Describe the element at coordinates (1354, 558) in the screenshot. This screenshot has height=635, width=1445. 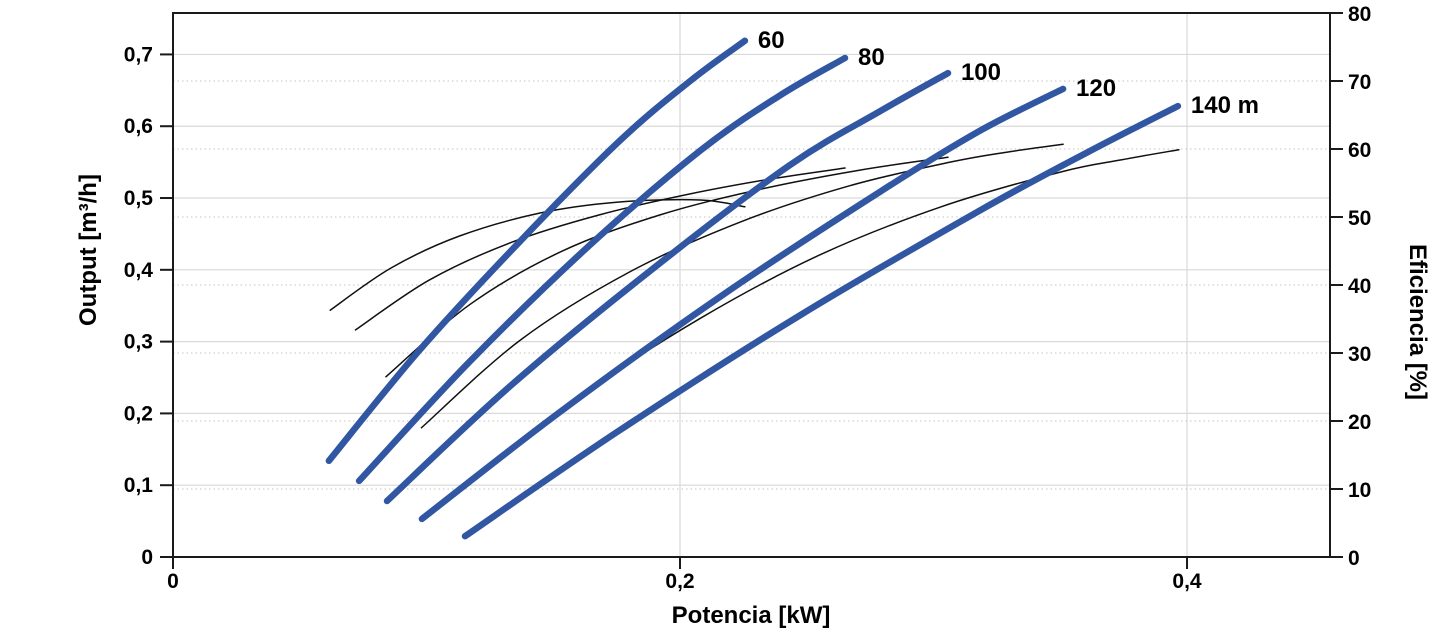
I see `tick-label-right-0: 0` at that location.